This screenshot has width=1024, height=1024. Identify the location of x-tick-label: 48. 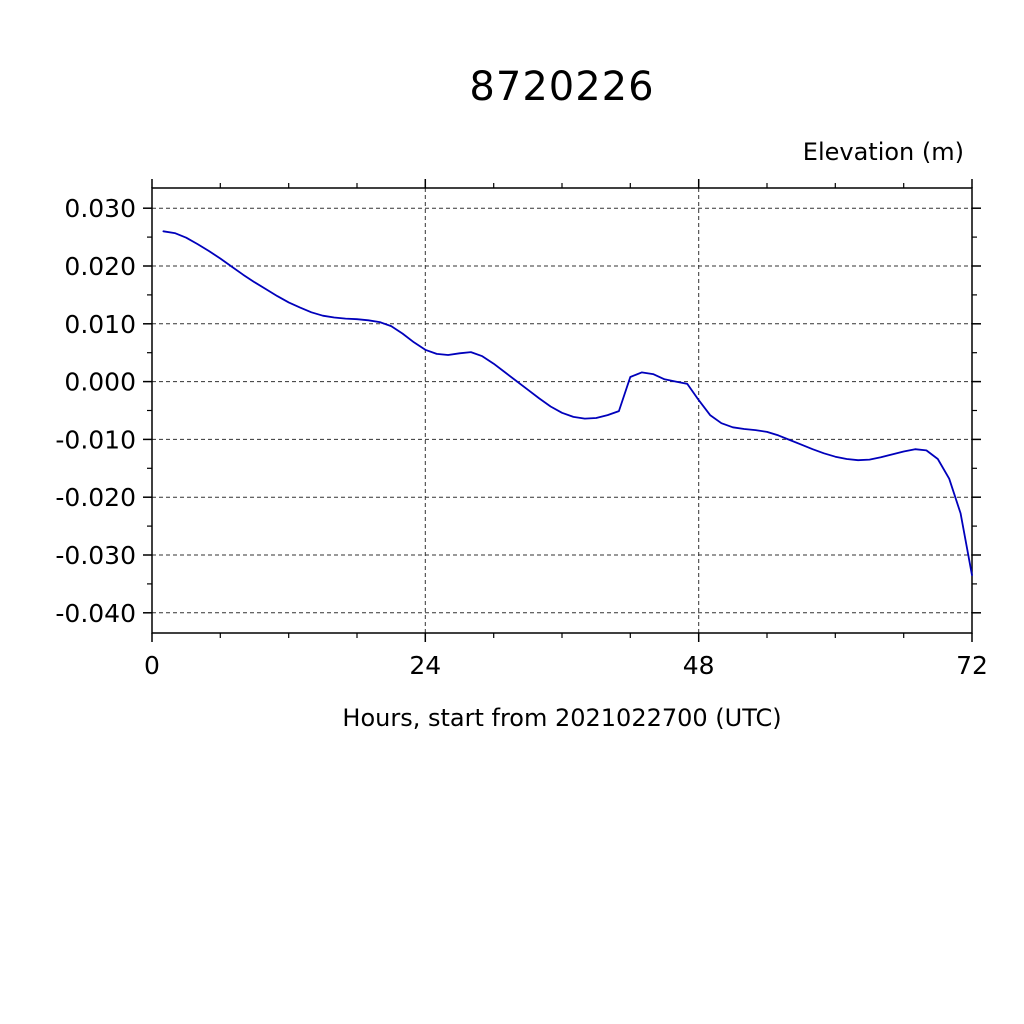
(699, 665).